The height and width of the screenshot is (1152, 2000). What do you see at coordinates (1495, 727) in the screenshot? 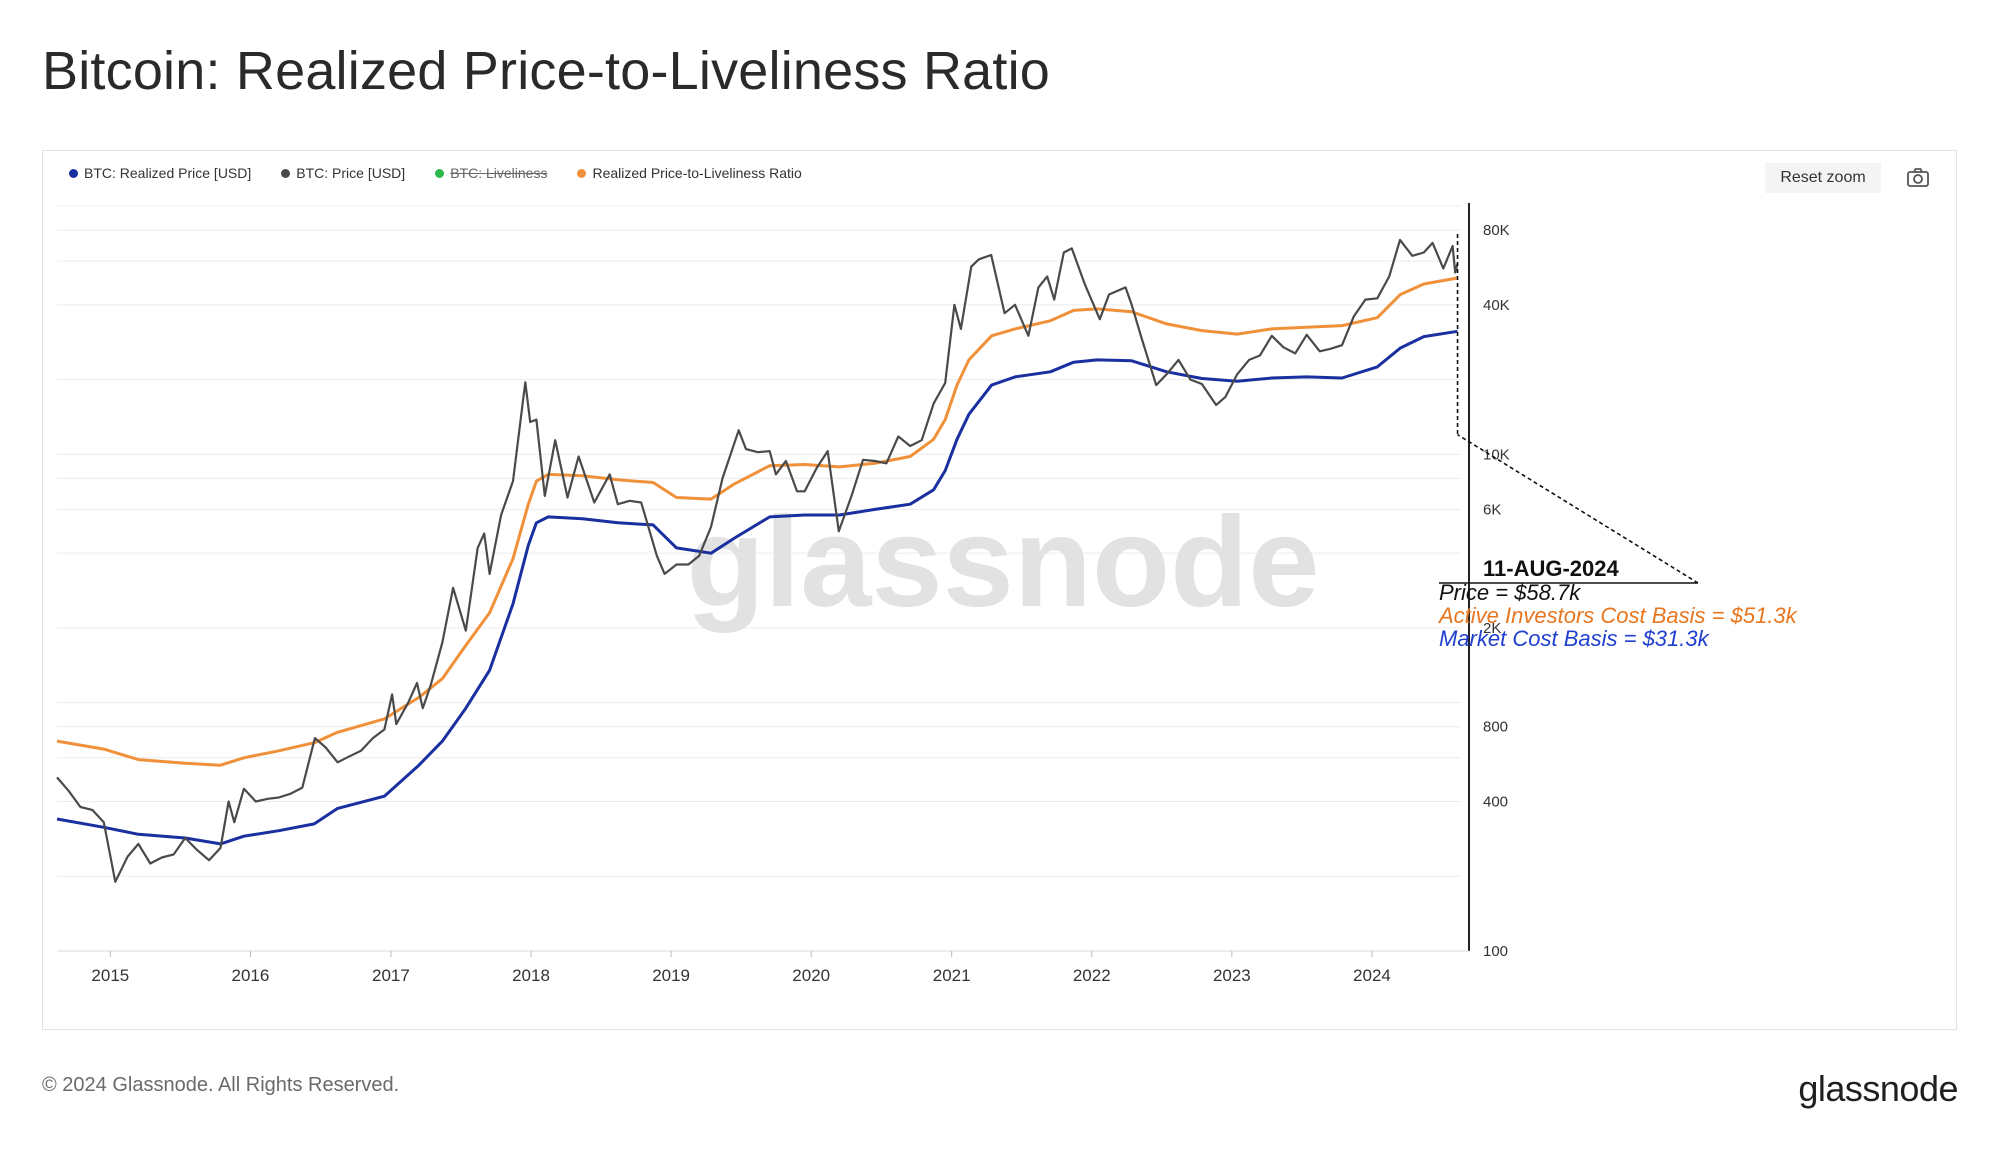
I see `y-tick-label: 800` at bounding box center [1495, 727].